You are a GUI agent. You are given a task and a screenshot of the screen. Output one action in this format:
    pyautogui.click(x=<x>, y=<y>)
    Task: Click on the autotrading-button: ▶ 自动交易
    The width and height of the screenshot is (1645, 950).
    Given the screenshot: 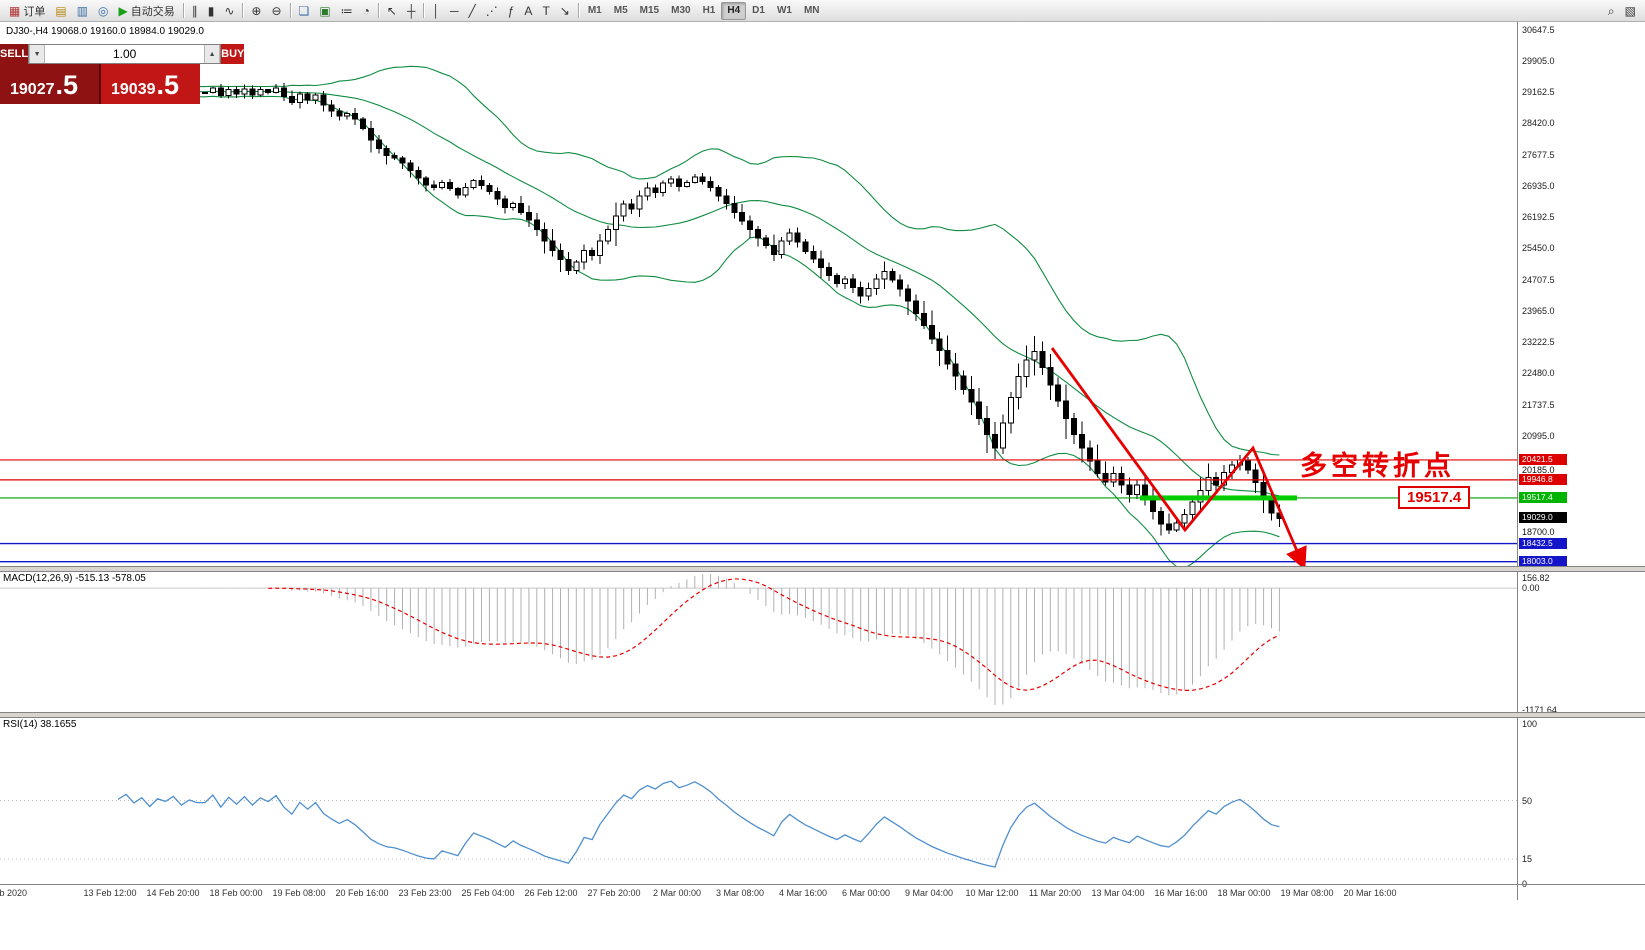 What is the action you would take?
    pyautogui.click(x=147, y=11)
    